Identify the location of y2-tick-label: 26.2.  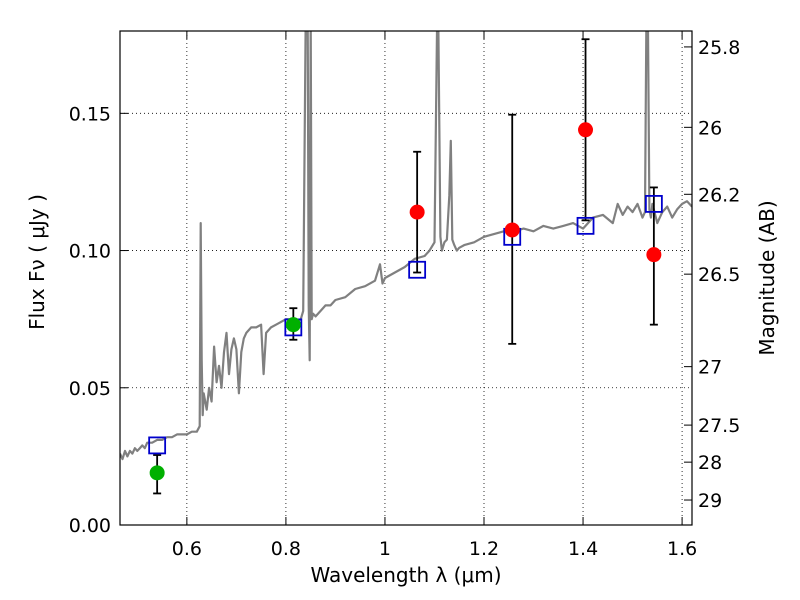
(719, 195).